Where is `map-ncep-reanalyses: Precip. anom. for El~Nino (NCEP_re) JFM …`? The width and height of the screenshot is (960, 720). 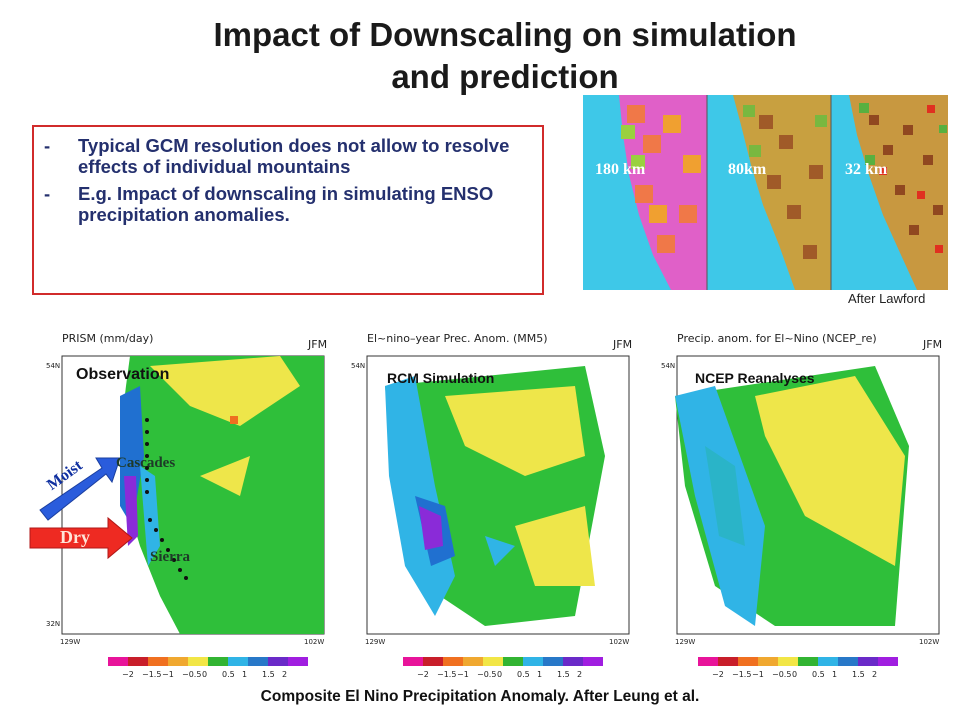 map-ncep-reanalyses: Precip. anom. for El~Nino (NCEP_re) JFM … is located at coordinates (800, 486).